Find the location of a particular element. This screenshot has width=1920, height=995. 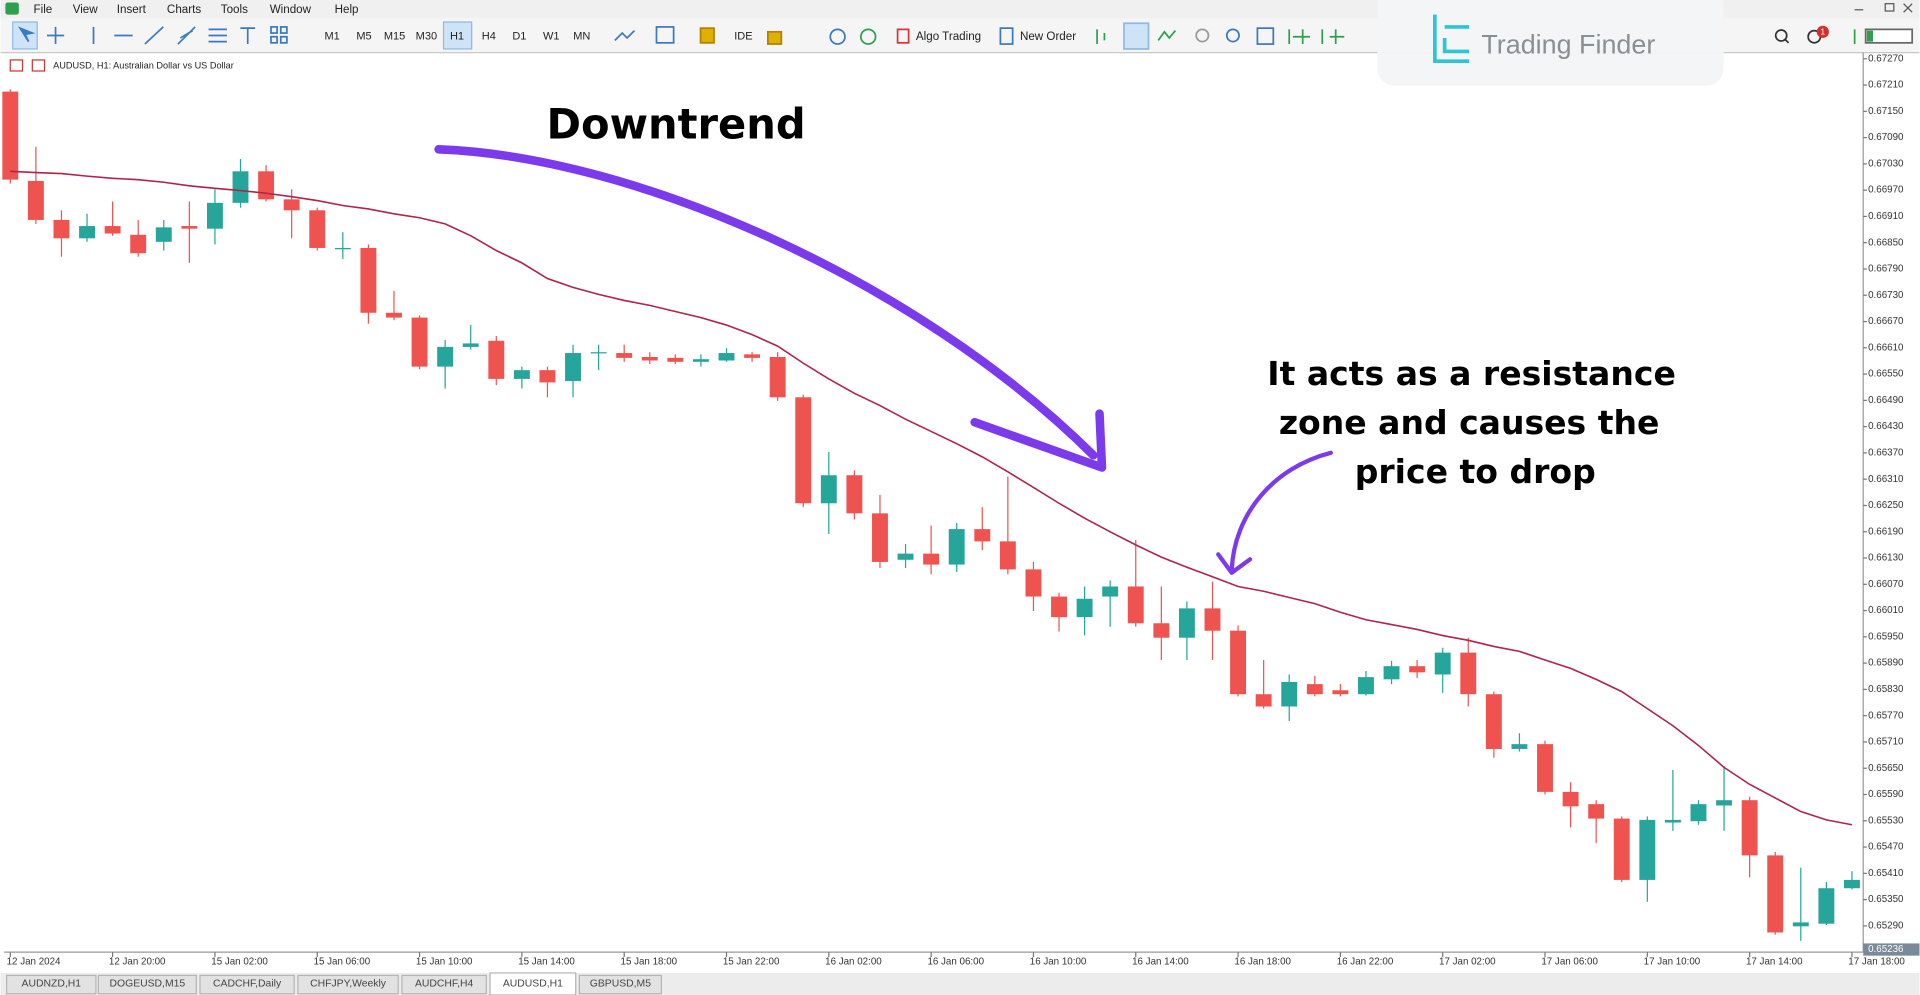

app-icon is located at coordinates (12, 8).